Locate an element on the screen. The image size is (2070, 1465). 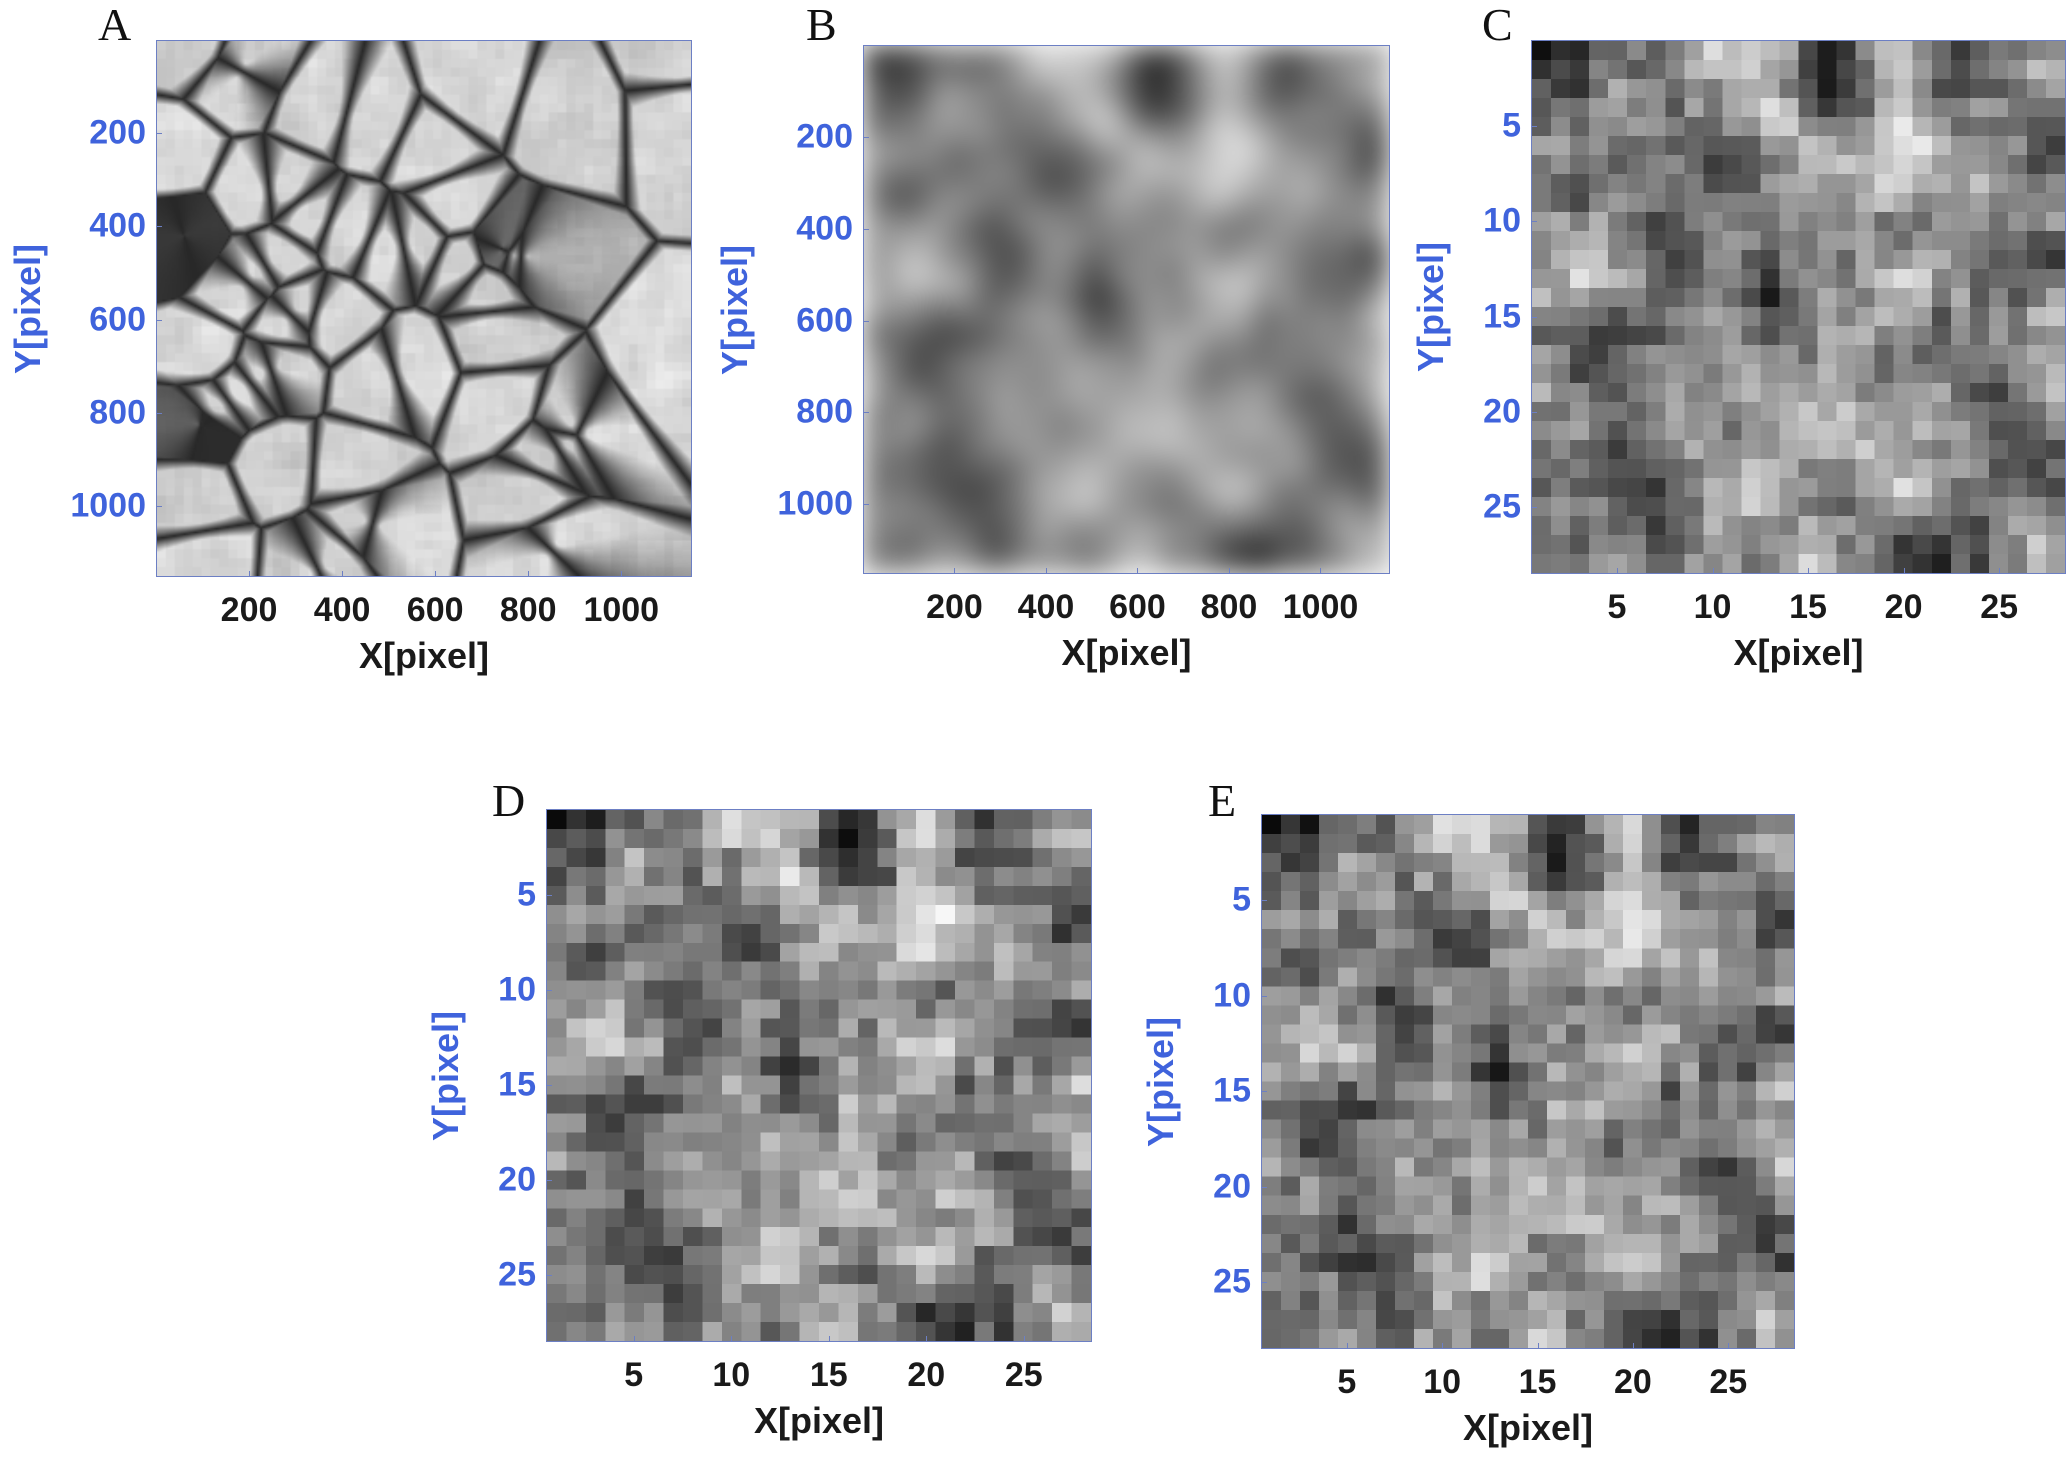
x-tick-label: 25 is located at coordinates (1728, 1382).